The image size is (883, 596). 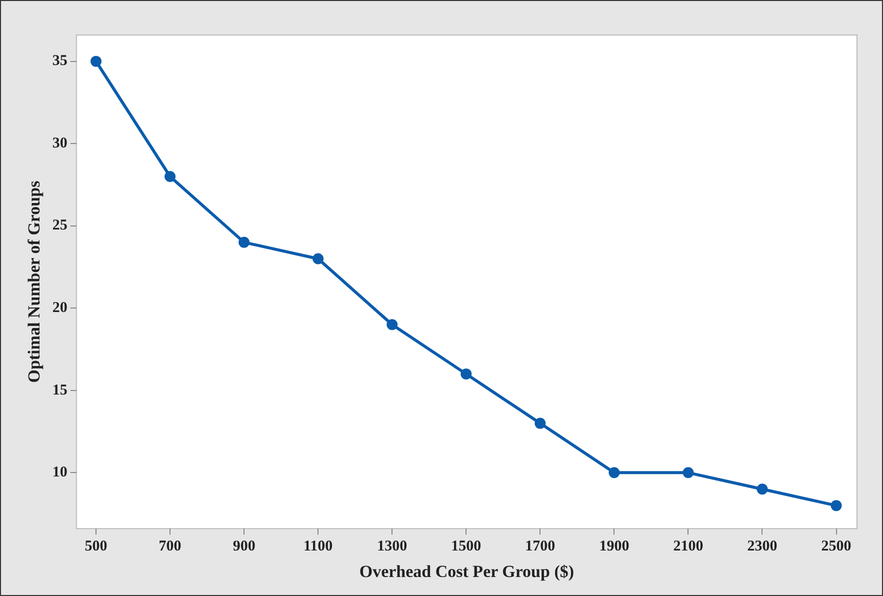 What do you see at coordinates (466, 546) in the screenshot?
I see `x-tick-label: 1500` at bounding box center [466, 546].